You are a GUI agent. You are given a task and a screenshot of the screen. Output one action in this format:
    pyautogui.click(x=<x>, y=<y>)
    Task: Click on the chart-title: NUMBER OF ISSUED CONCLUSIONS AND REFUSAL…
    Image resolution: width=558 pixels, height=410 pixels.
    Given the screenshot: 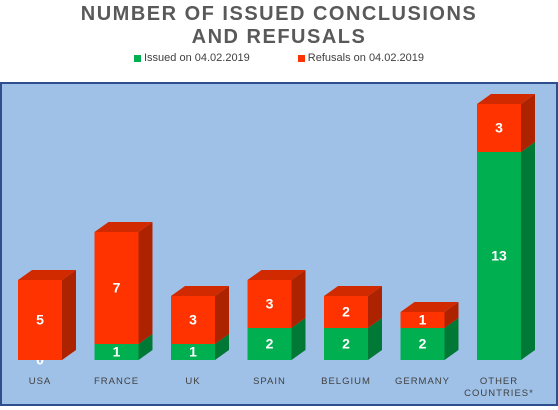 What is the action you would take?
    pyautogui.click(x=279, y=25)
    